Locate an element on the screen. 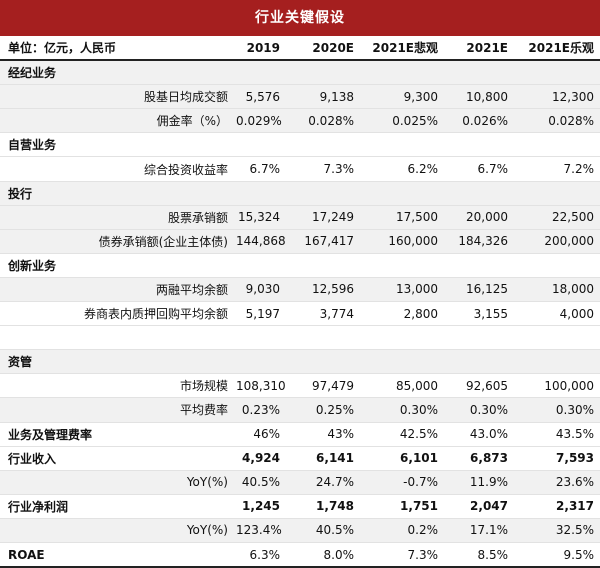 The width and height of the screenshot is (600, 568). cell-value: 92,605 is located at coordinates (479, 386).